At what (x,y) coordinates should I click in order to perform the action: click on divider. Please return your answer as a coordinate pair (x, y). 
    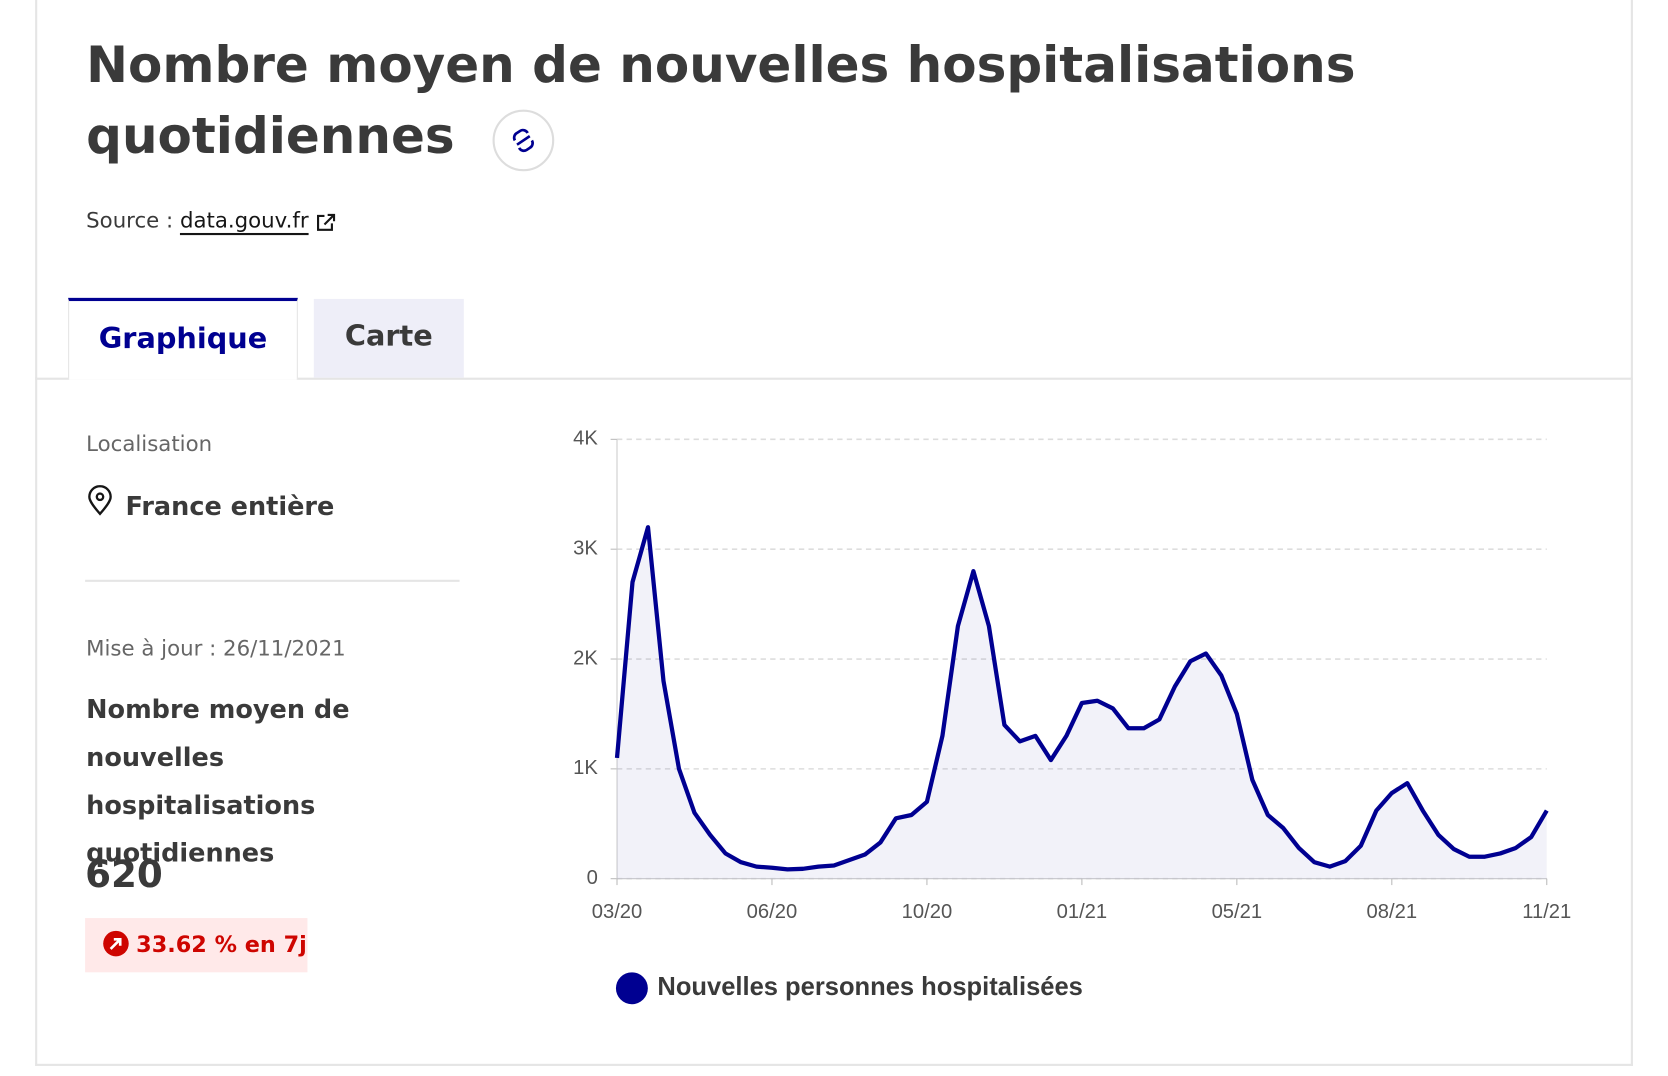
    Looking at the image, I should click on (272, 580).